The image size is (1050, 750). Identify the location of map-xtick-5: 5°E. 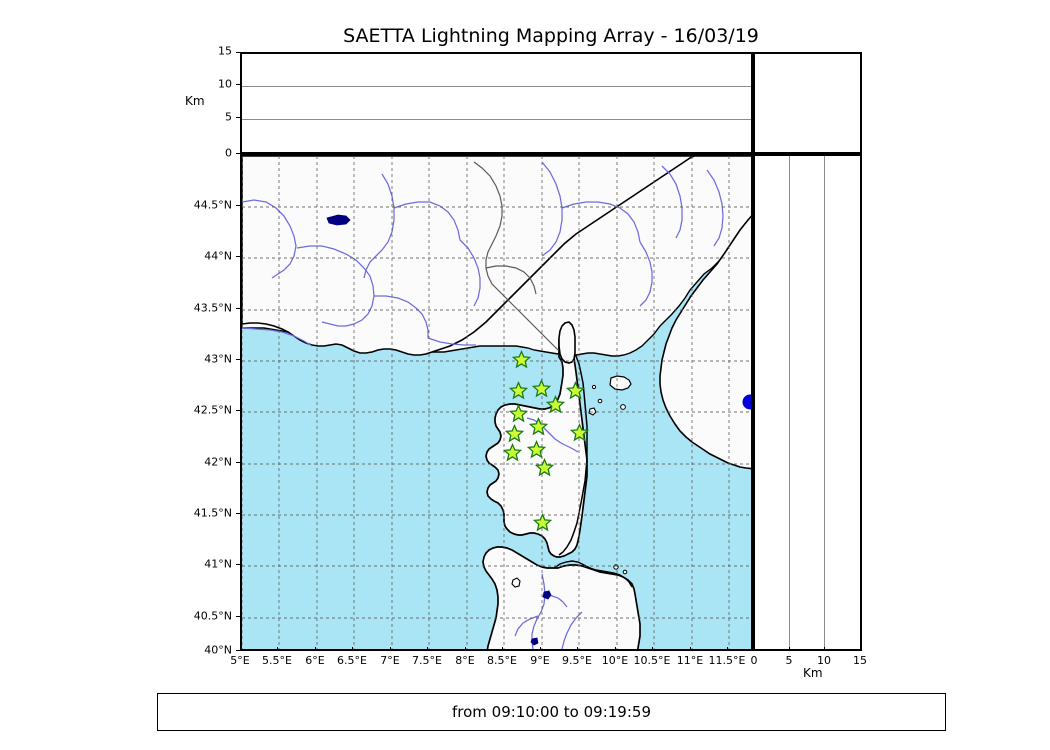
(240, 660).